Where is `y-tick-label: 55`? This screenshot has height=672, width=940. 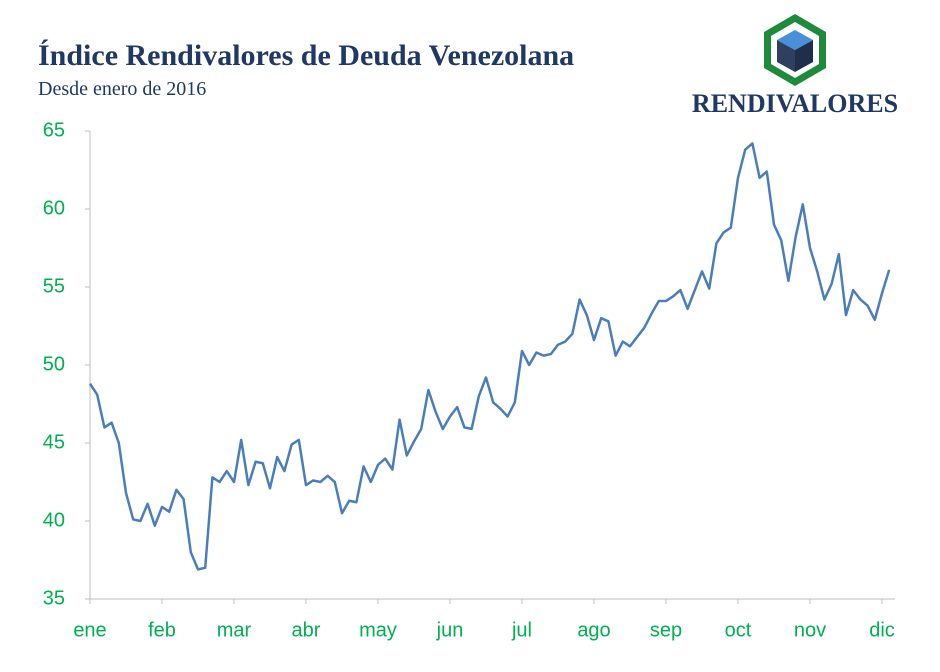
y-tick-label: 55 is located at coordinates (54, 286).